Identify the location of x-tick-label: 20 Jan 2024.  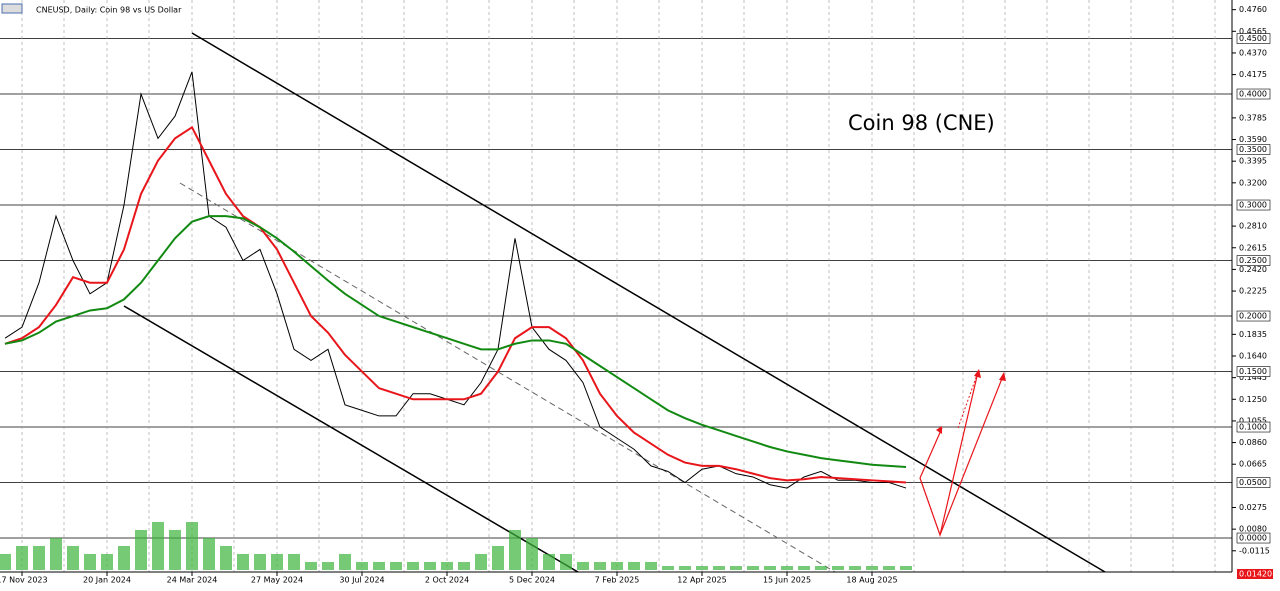
(107, 580).